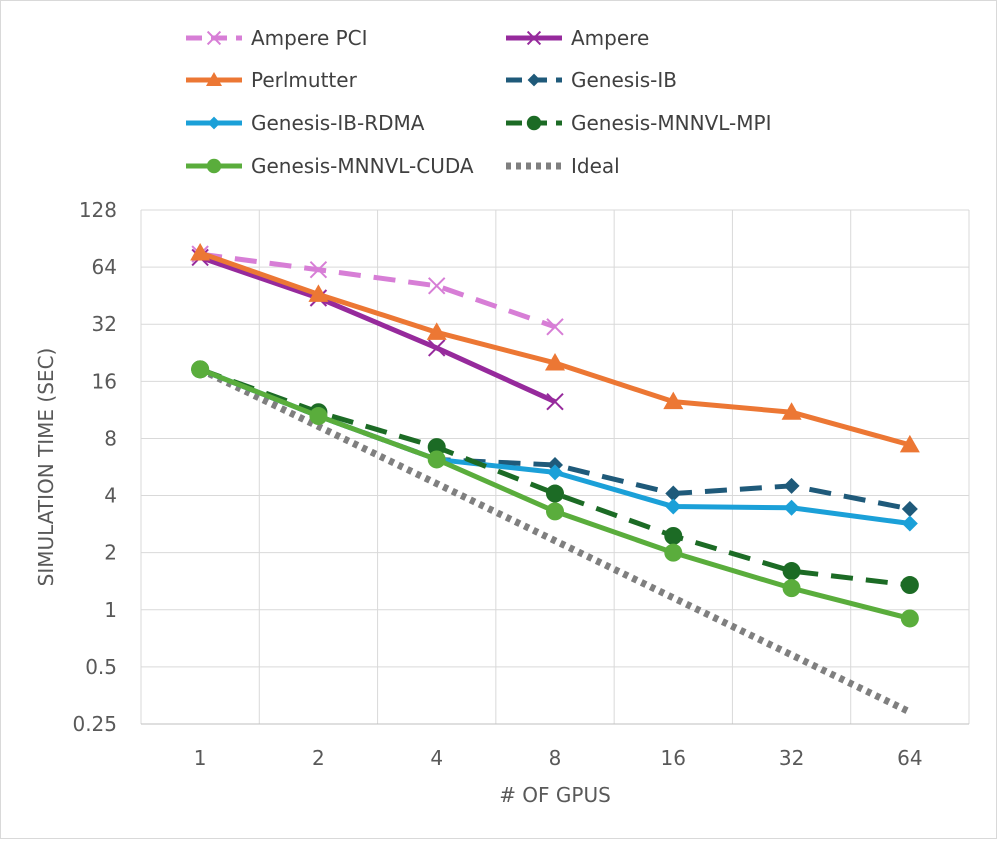  Describe the element at coordinates (624, 80) in the screenshot. I see `legend-label: Genesis-IB` at that location.